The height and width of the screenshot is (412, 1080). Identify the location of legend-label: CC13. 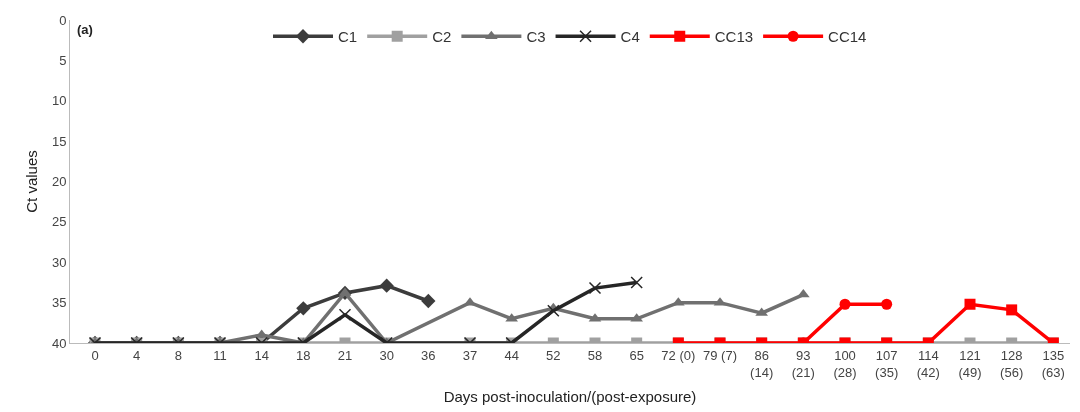
(734, 37).